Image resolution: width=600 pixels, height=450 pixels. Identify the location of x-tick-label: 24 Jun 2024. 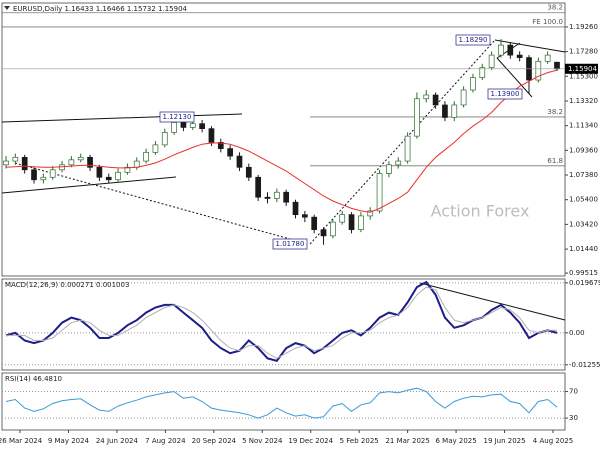
(117, 441).